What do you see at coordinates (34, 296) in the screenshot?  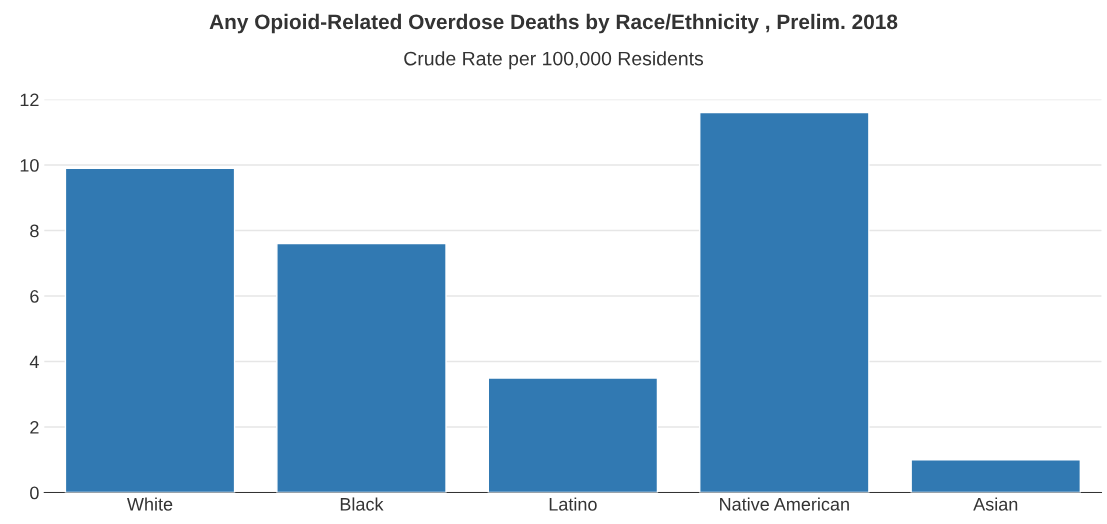 I see `y-tick-label: 6` at bounding box center [34, 296].